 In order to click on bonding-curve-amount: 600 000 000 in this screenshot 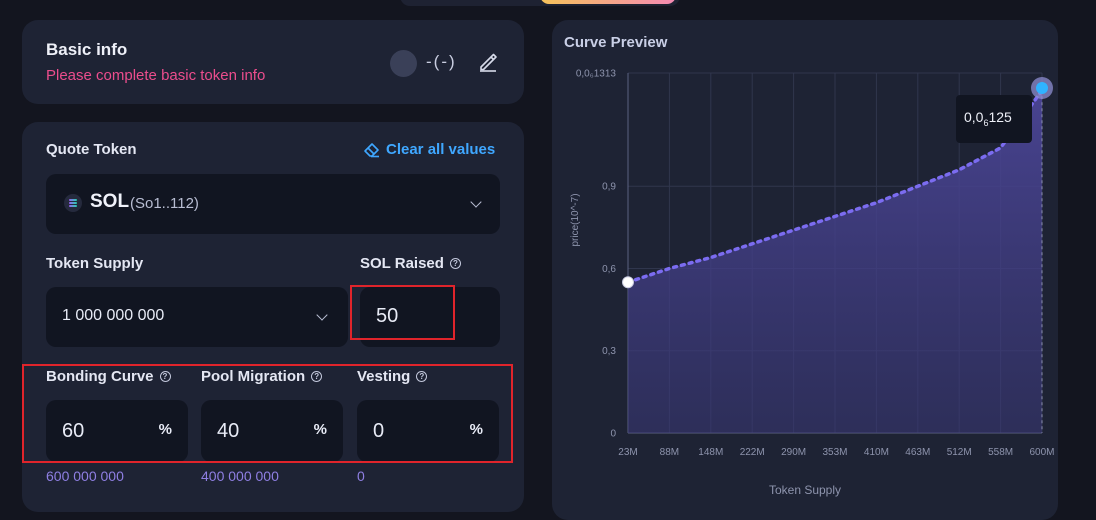, I will do `click(85, 476)`.